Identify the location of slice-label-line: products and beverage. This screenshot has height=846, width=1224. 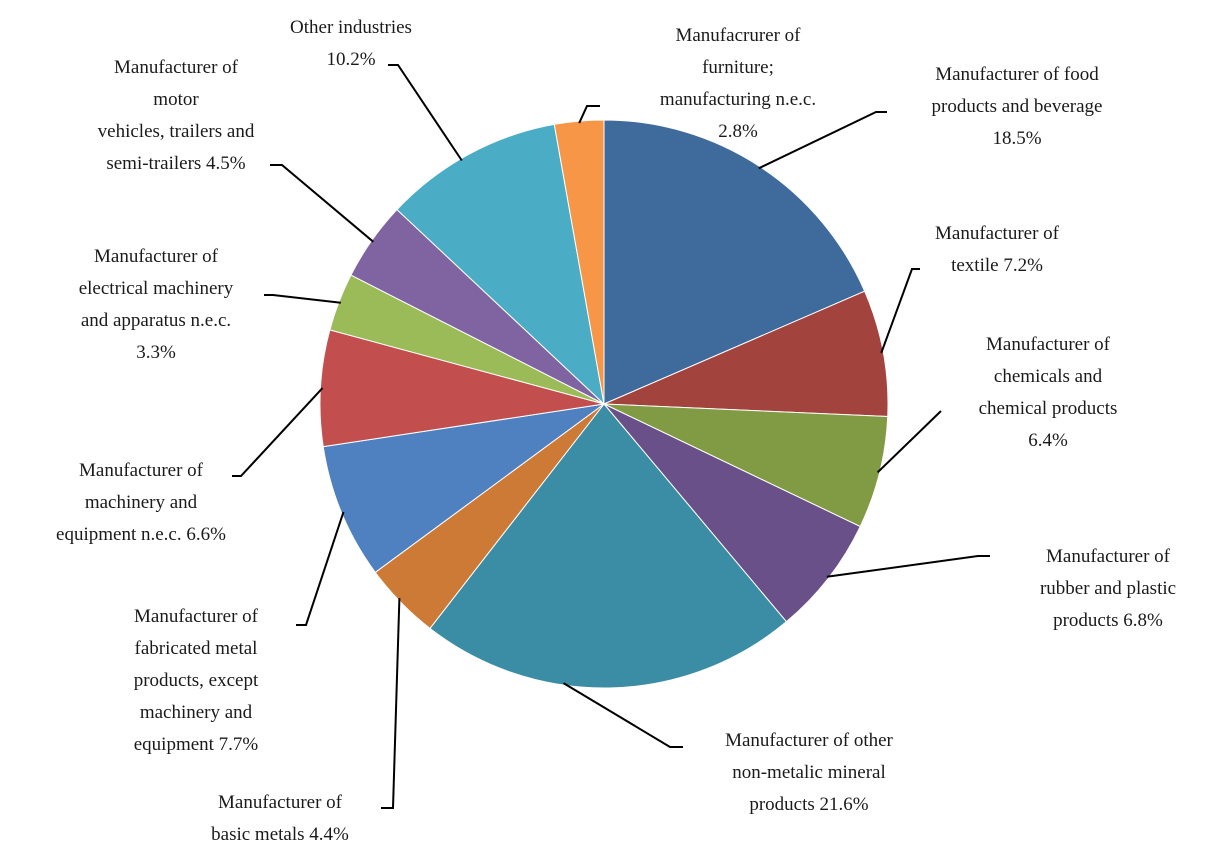
(1017, 106).